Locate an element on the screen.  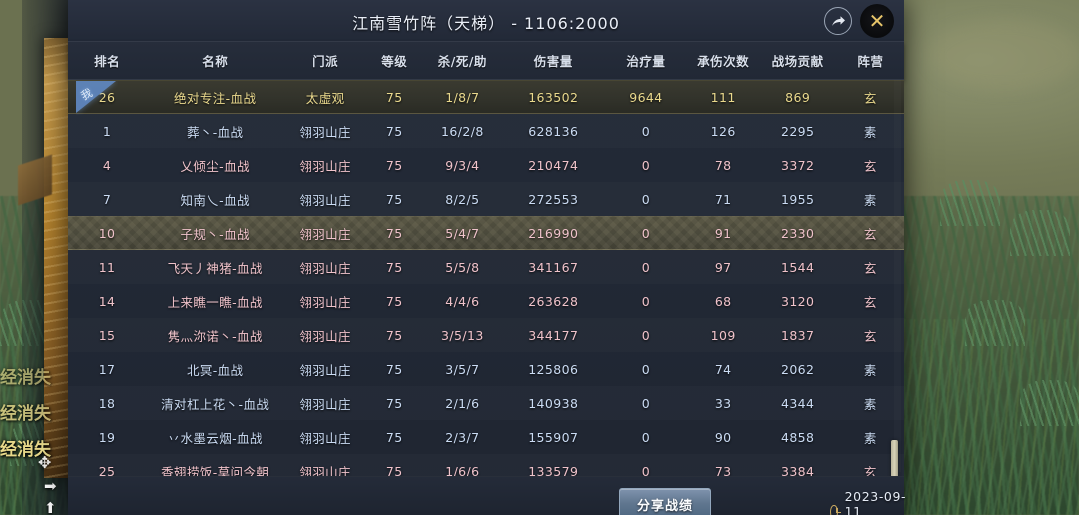
movement-pad: ✥ ➡ ⬆ is located at coordinates (53, 485).